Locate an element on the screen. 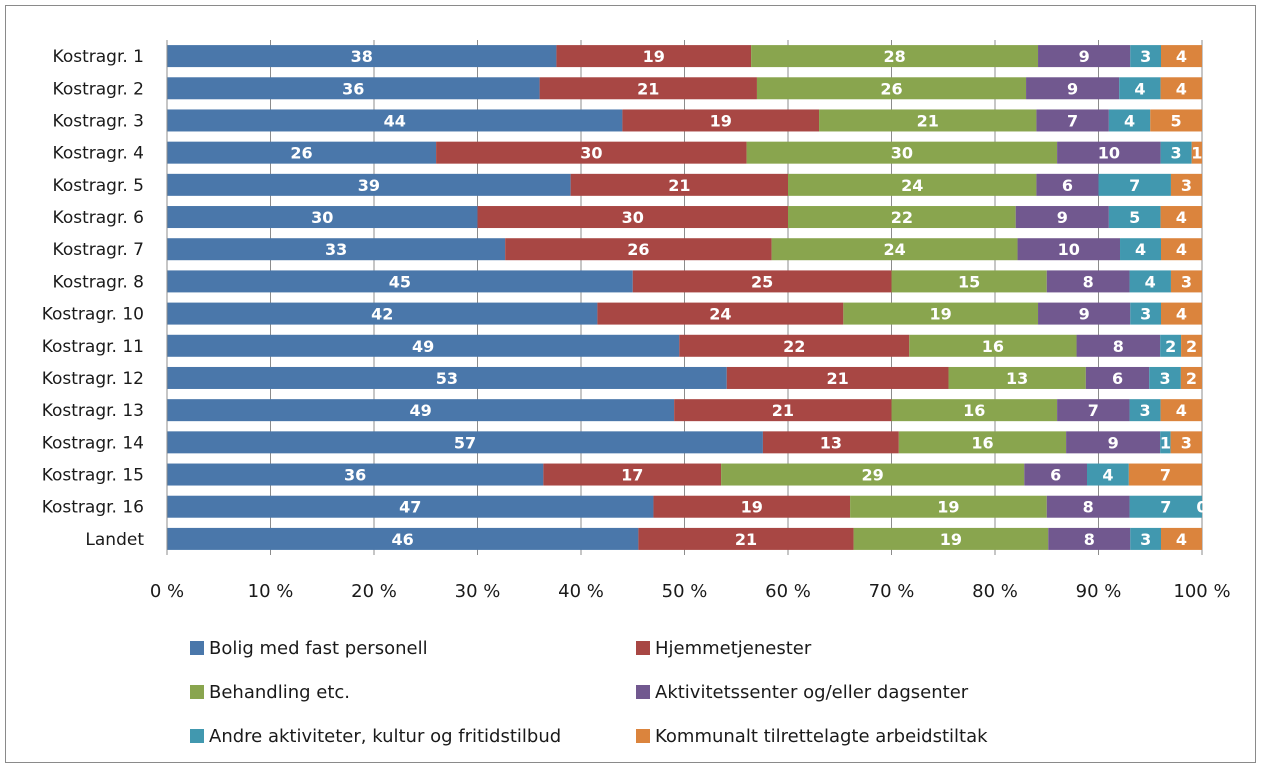 This screenshot has width=1265, height=773. data-label: 47 is located at coordinates (410, 507).